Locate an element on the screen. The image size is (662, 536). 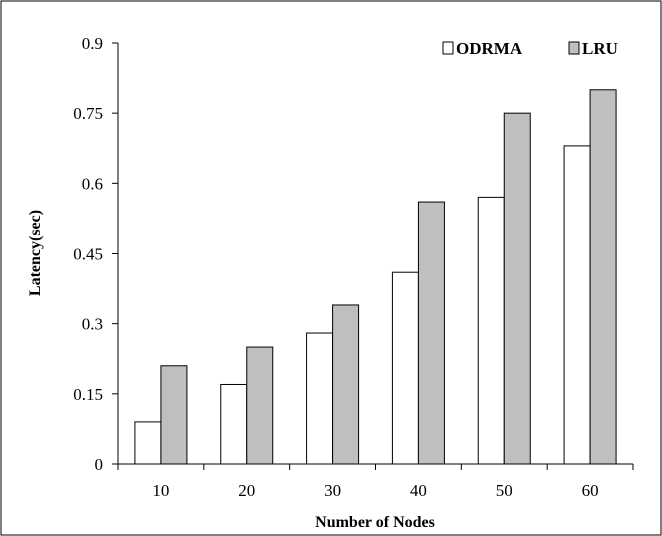
y-axis: 0 0.15 0.3 0.45 0.6 0.75 0.9 is located at coordinates (96, 254).